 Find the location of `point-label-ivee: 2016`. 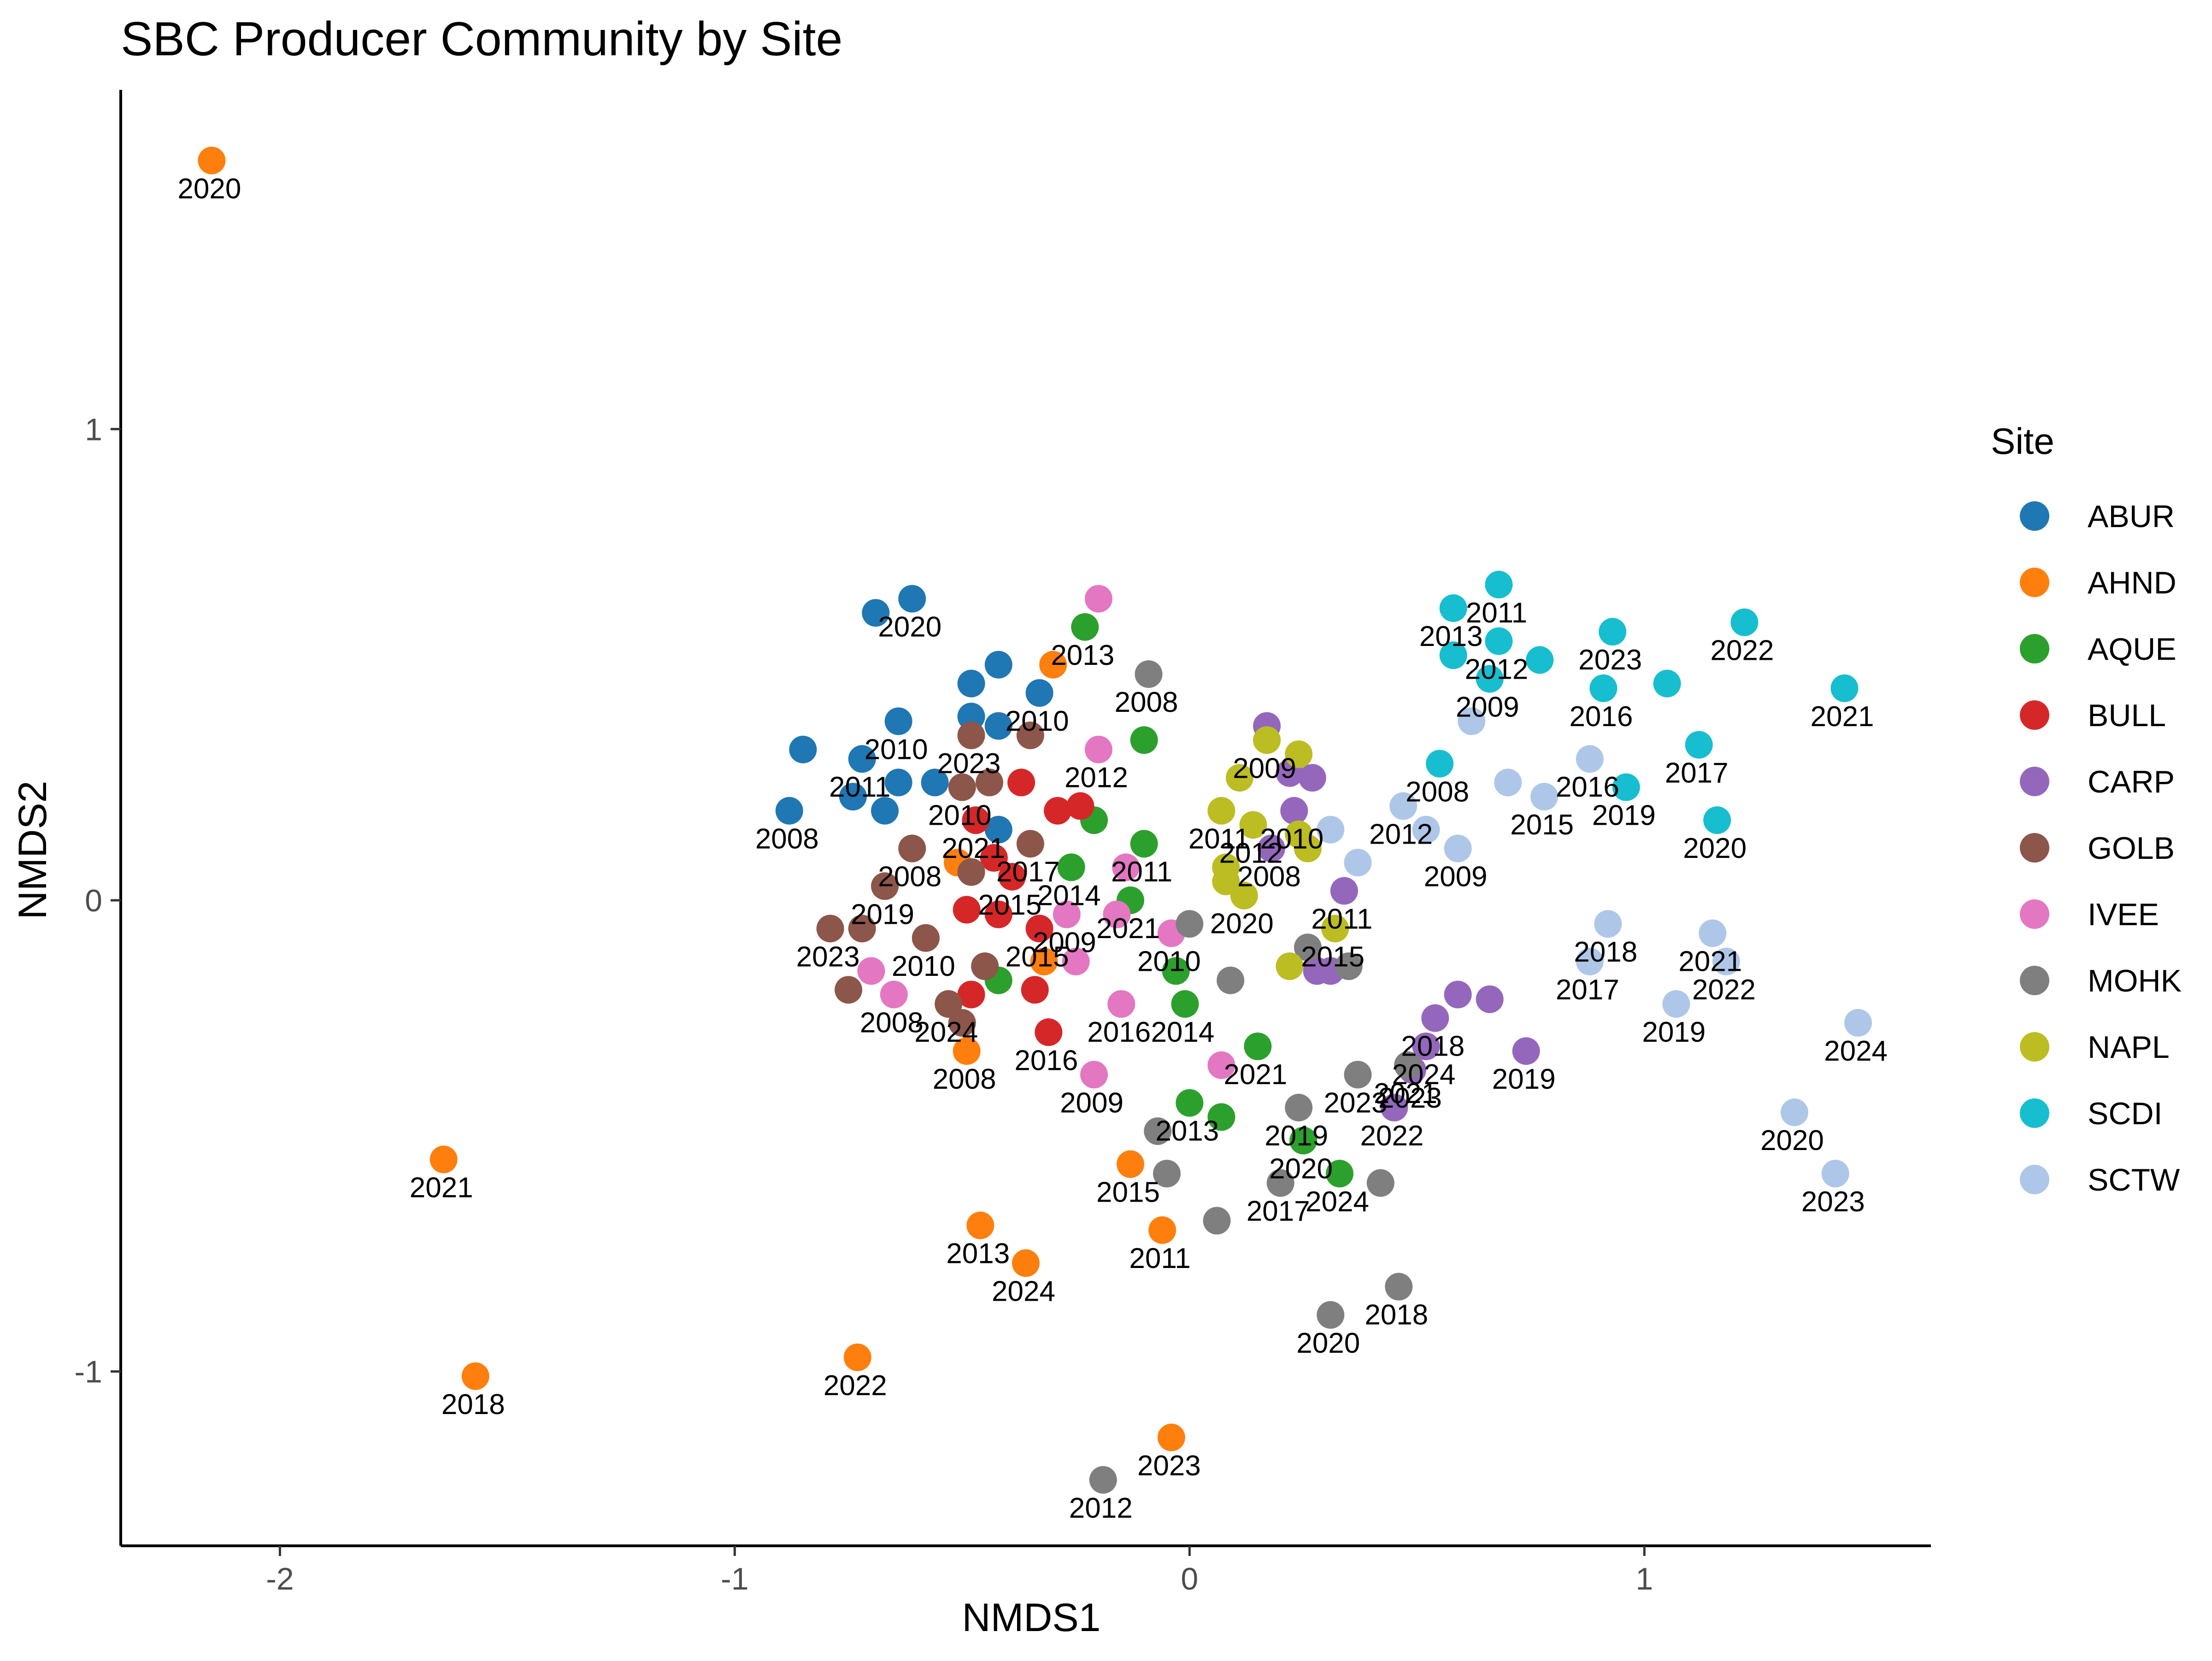

point-label-ivee: 2016 is located at coordinates (1119, 1032).